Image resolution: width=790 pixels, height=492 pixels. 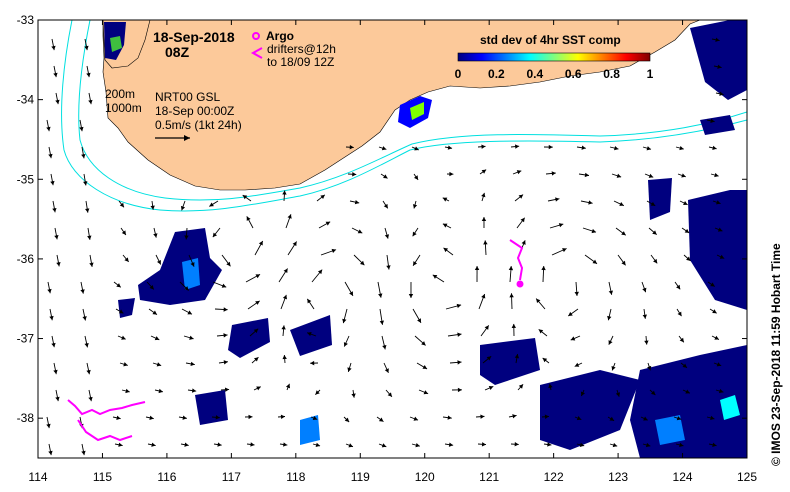 What do you see at coordinates (37, 477) in the screenshot?
I see `lon-tick-label: 114` at bounding box center [37, 477].